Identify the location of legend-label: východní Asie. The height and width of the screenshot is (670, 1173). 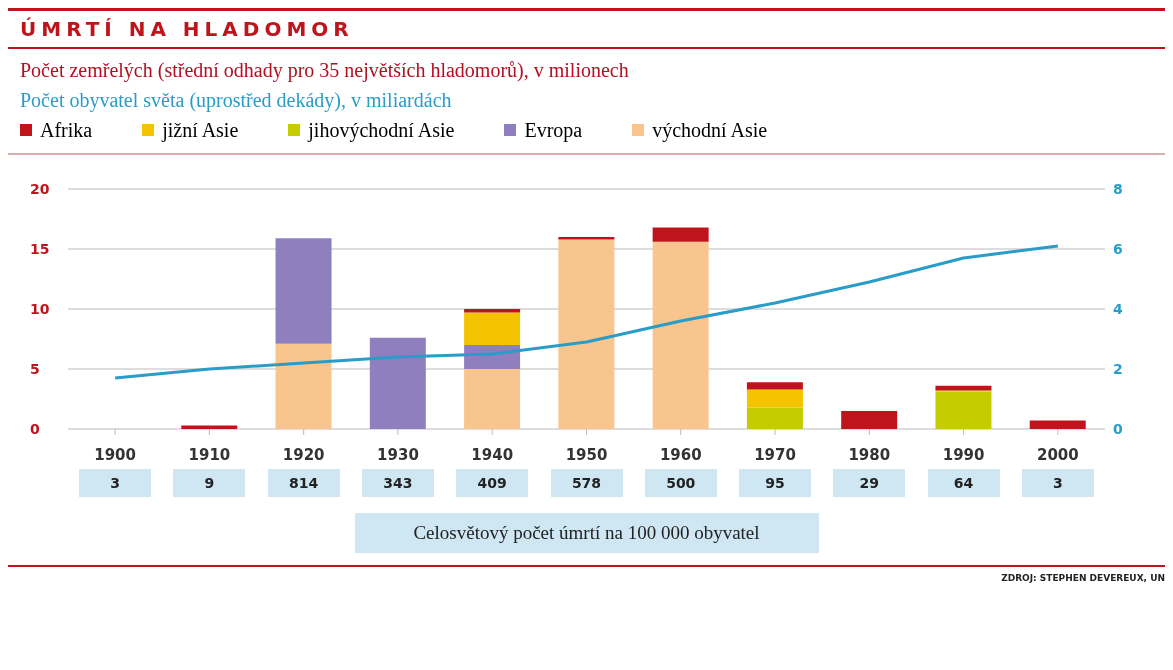
(709, 131).